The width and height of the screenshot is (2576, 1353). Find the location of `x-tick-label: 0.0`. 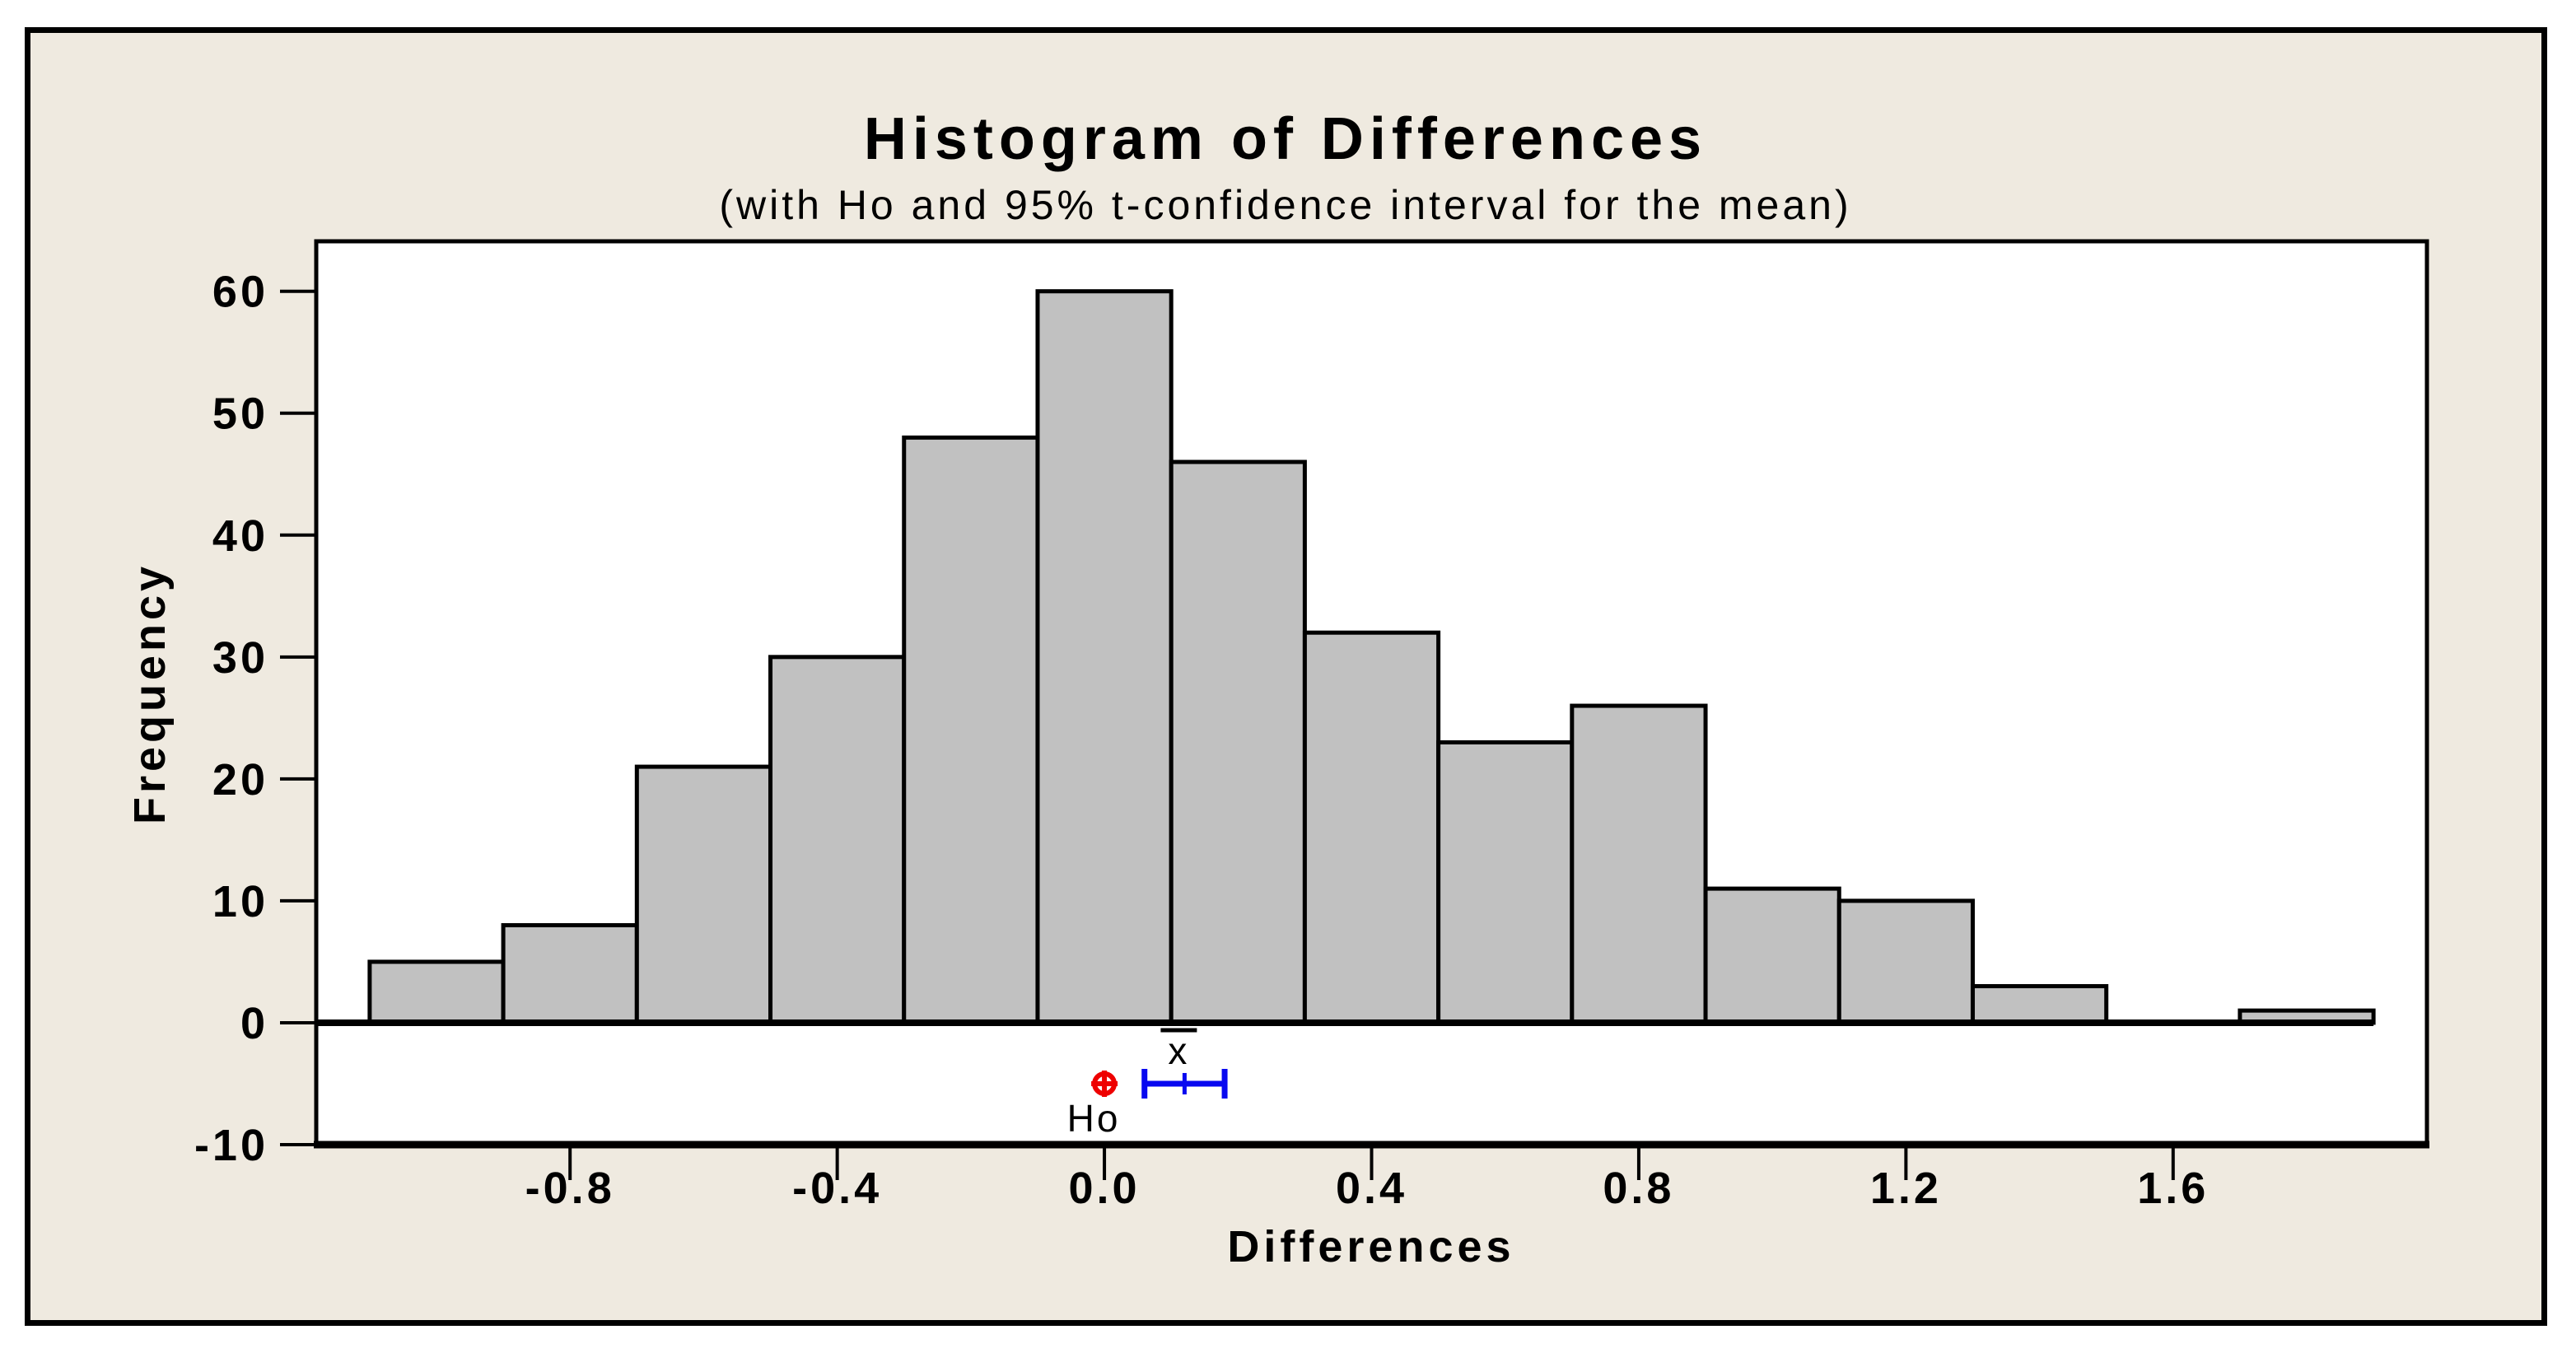

x-tick-label: 0.0 is located at coordinates (1105, 1188).